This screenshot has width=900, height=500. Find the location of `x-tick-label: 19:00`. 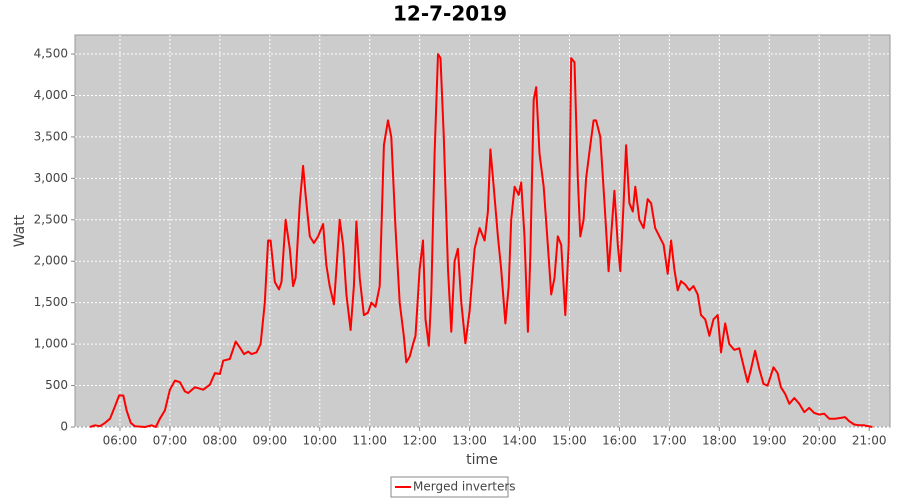

x-tick-label: 19:00 is located at coordinates (769, 441).